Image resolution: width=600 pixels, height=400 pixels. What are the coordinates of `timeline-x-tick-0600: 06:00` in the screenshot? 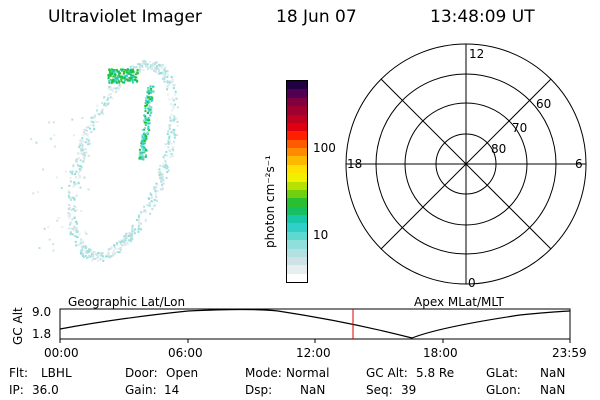 It's located at (185, 353).